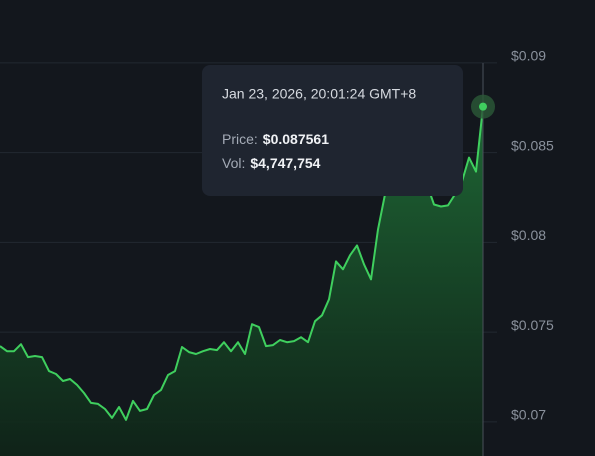 This screenshot has height=456, width=595. Describe the element at coordinates (285, 163) in the screenshot. I see `vol-value: $4,747,754` at that location.